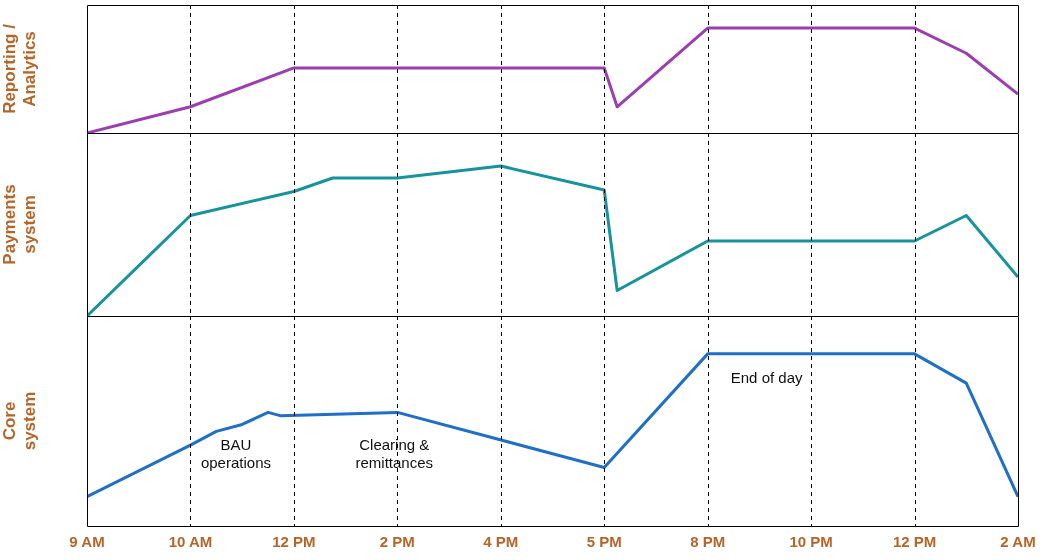 The height and width of the screenshot is (560, 1048). Describe the element at coordinates (20, 421) in the screenshot. I see `y-axis-title: Core system` at that location.